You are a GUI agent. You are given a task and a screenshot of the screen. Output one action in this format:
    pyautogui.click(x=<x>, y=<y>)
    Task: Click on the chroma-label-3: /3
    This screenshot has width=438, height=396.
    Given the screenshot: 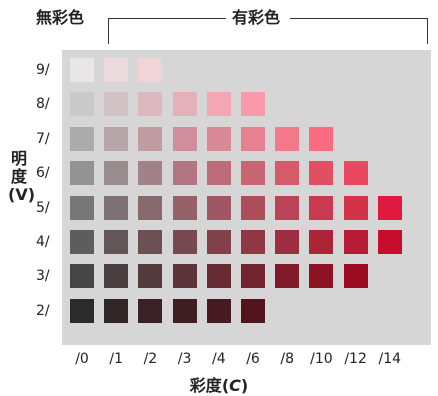 What is the action you would take?
    pyautogui.click(x=184, y=359)
    